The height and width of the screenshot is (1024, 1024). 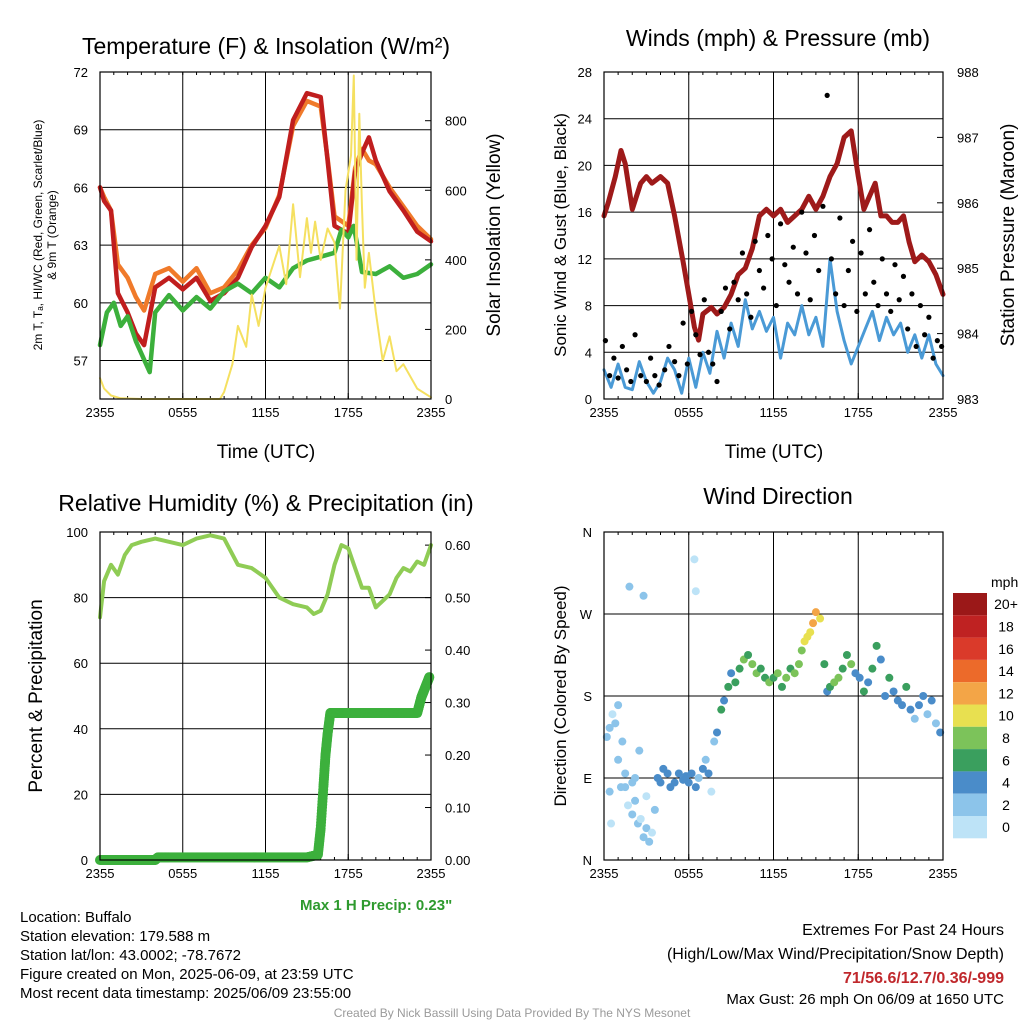 I want to click on y-tick-label: 69, so click(x=81, y=130).